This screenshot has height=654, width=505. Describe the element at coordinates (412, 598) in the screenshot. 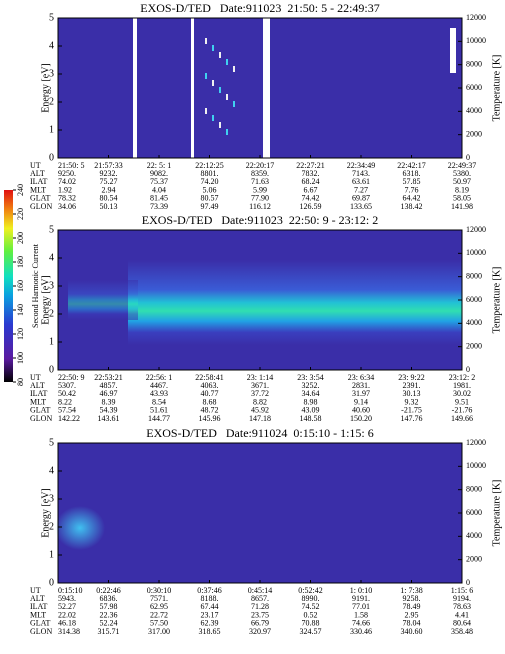

I see `ephemeris-value: 9258.` at that location.